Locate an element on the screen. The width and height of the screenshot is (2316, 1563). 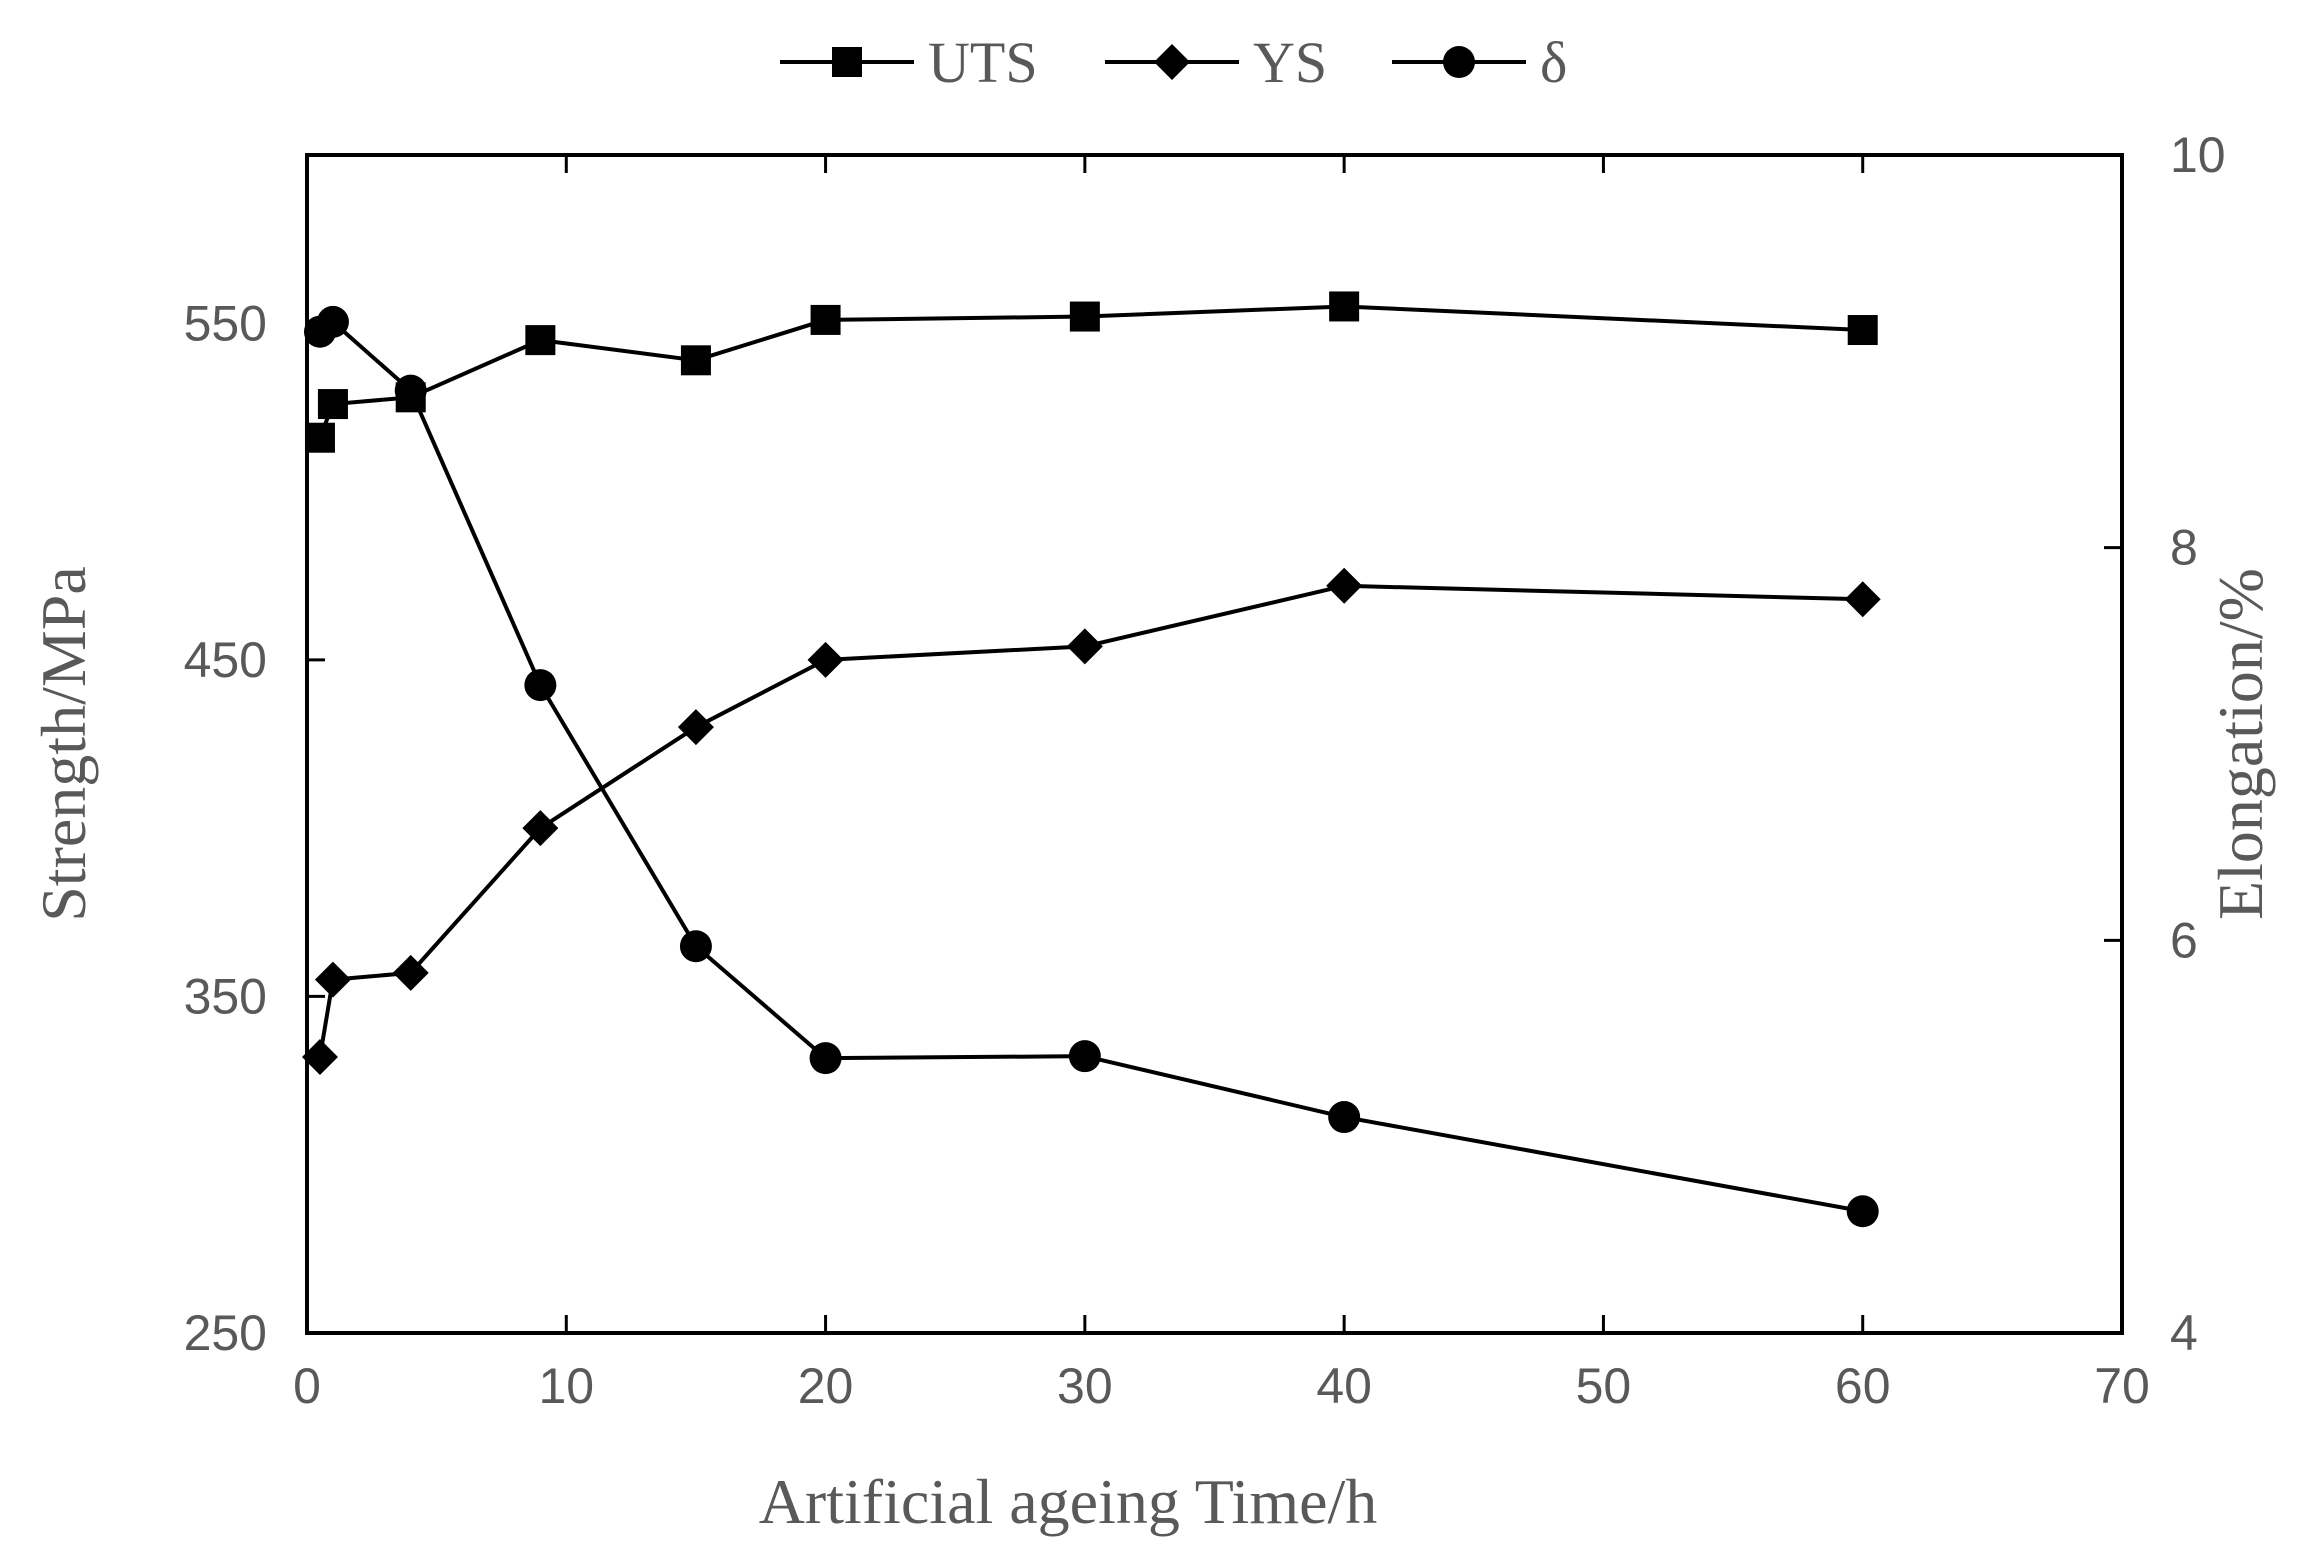
y-tick-label: 350 is located at coordinates (225, 996).